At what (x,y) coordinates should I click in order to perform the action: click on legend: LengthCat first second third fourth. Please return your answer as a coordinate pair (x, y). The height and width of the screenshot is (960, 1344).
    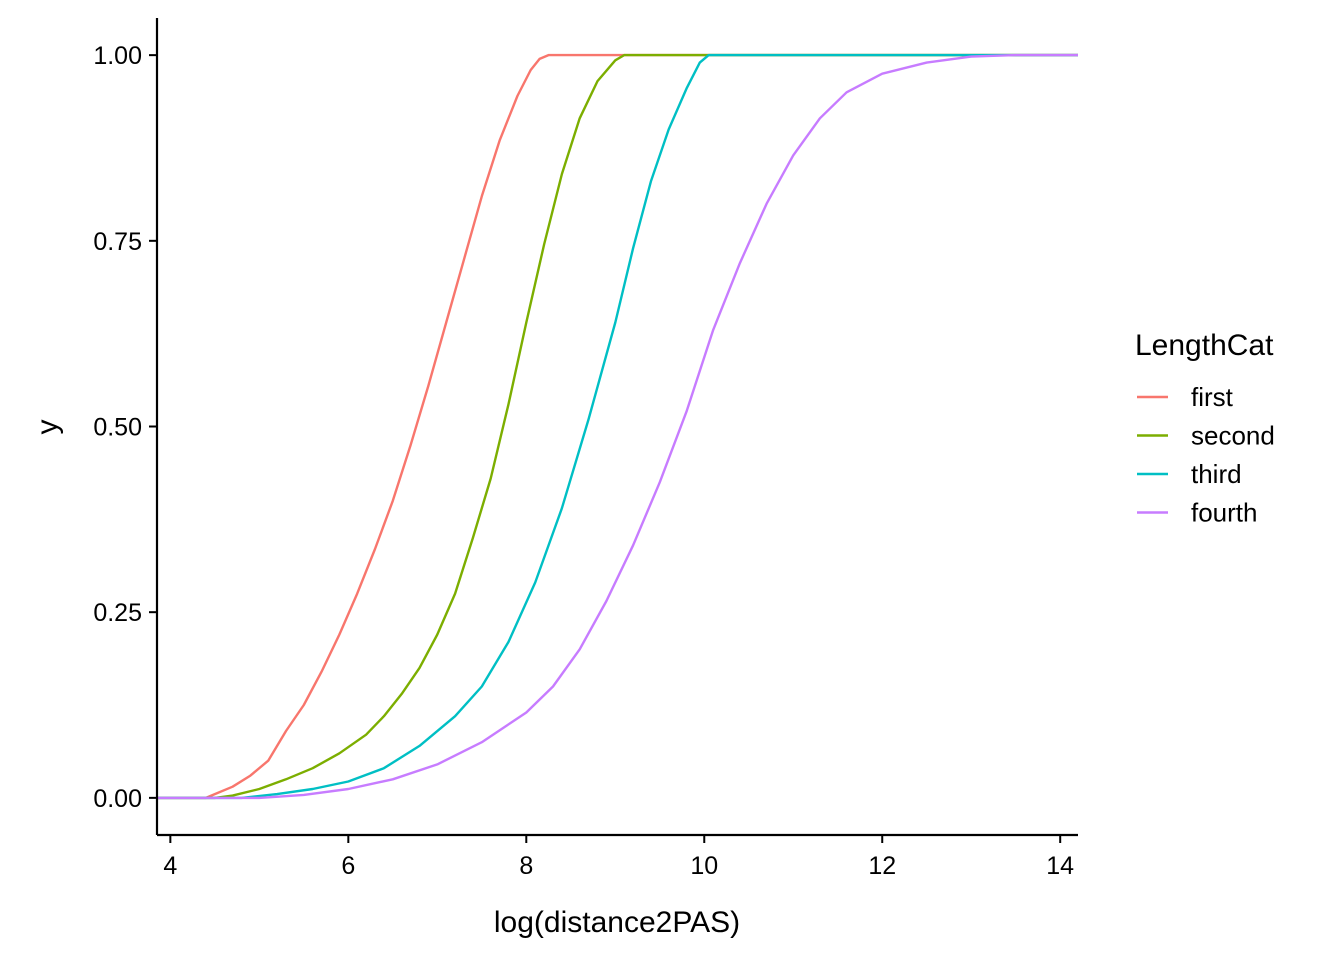
    Looking at the image, I should click on (1205, 428).